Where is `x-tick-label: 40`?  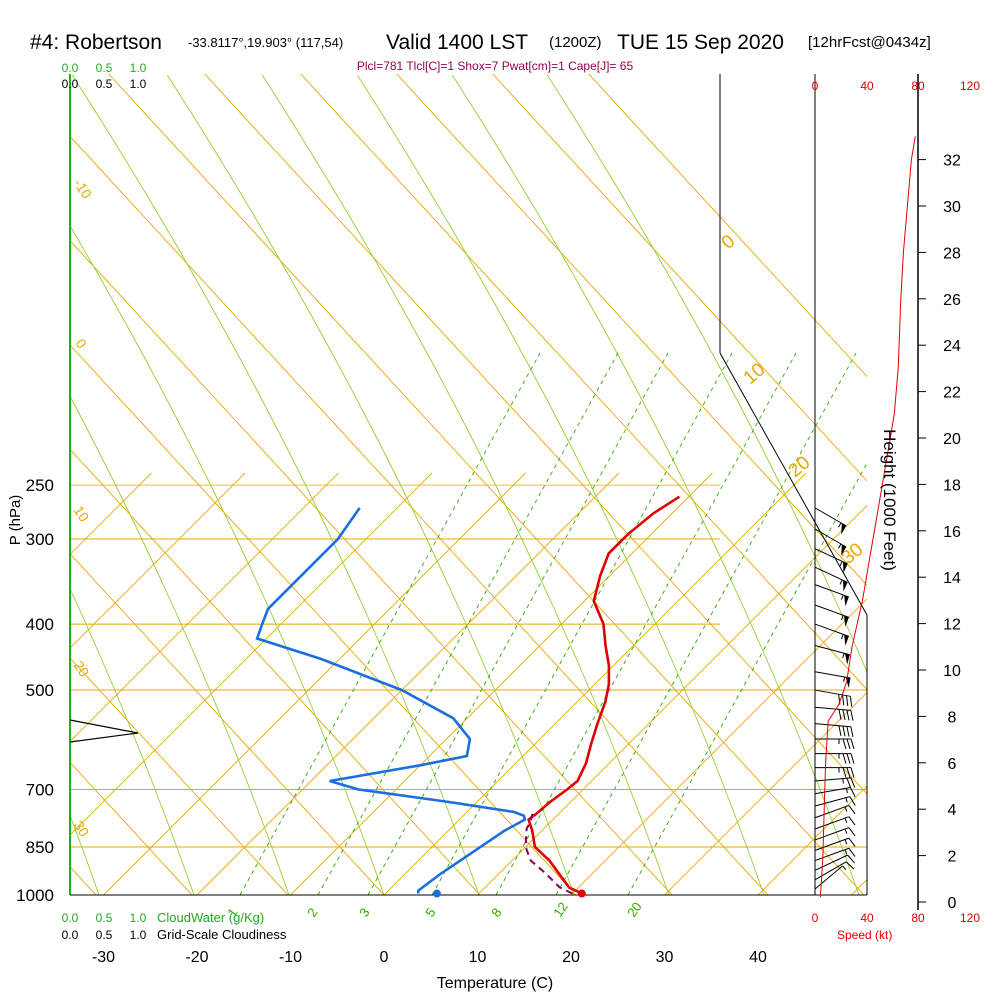
x-tick-label: 40 is located at coordinates (758, 957).